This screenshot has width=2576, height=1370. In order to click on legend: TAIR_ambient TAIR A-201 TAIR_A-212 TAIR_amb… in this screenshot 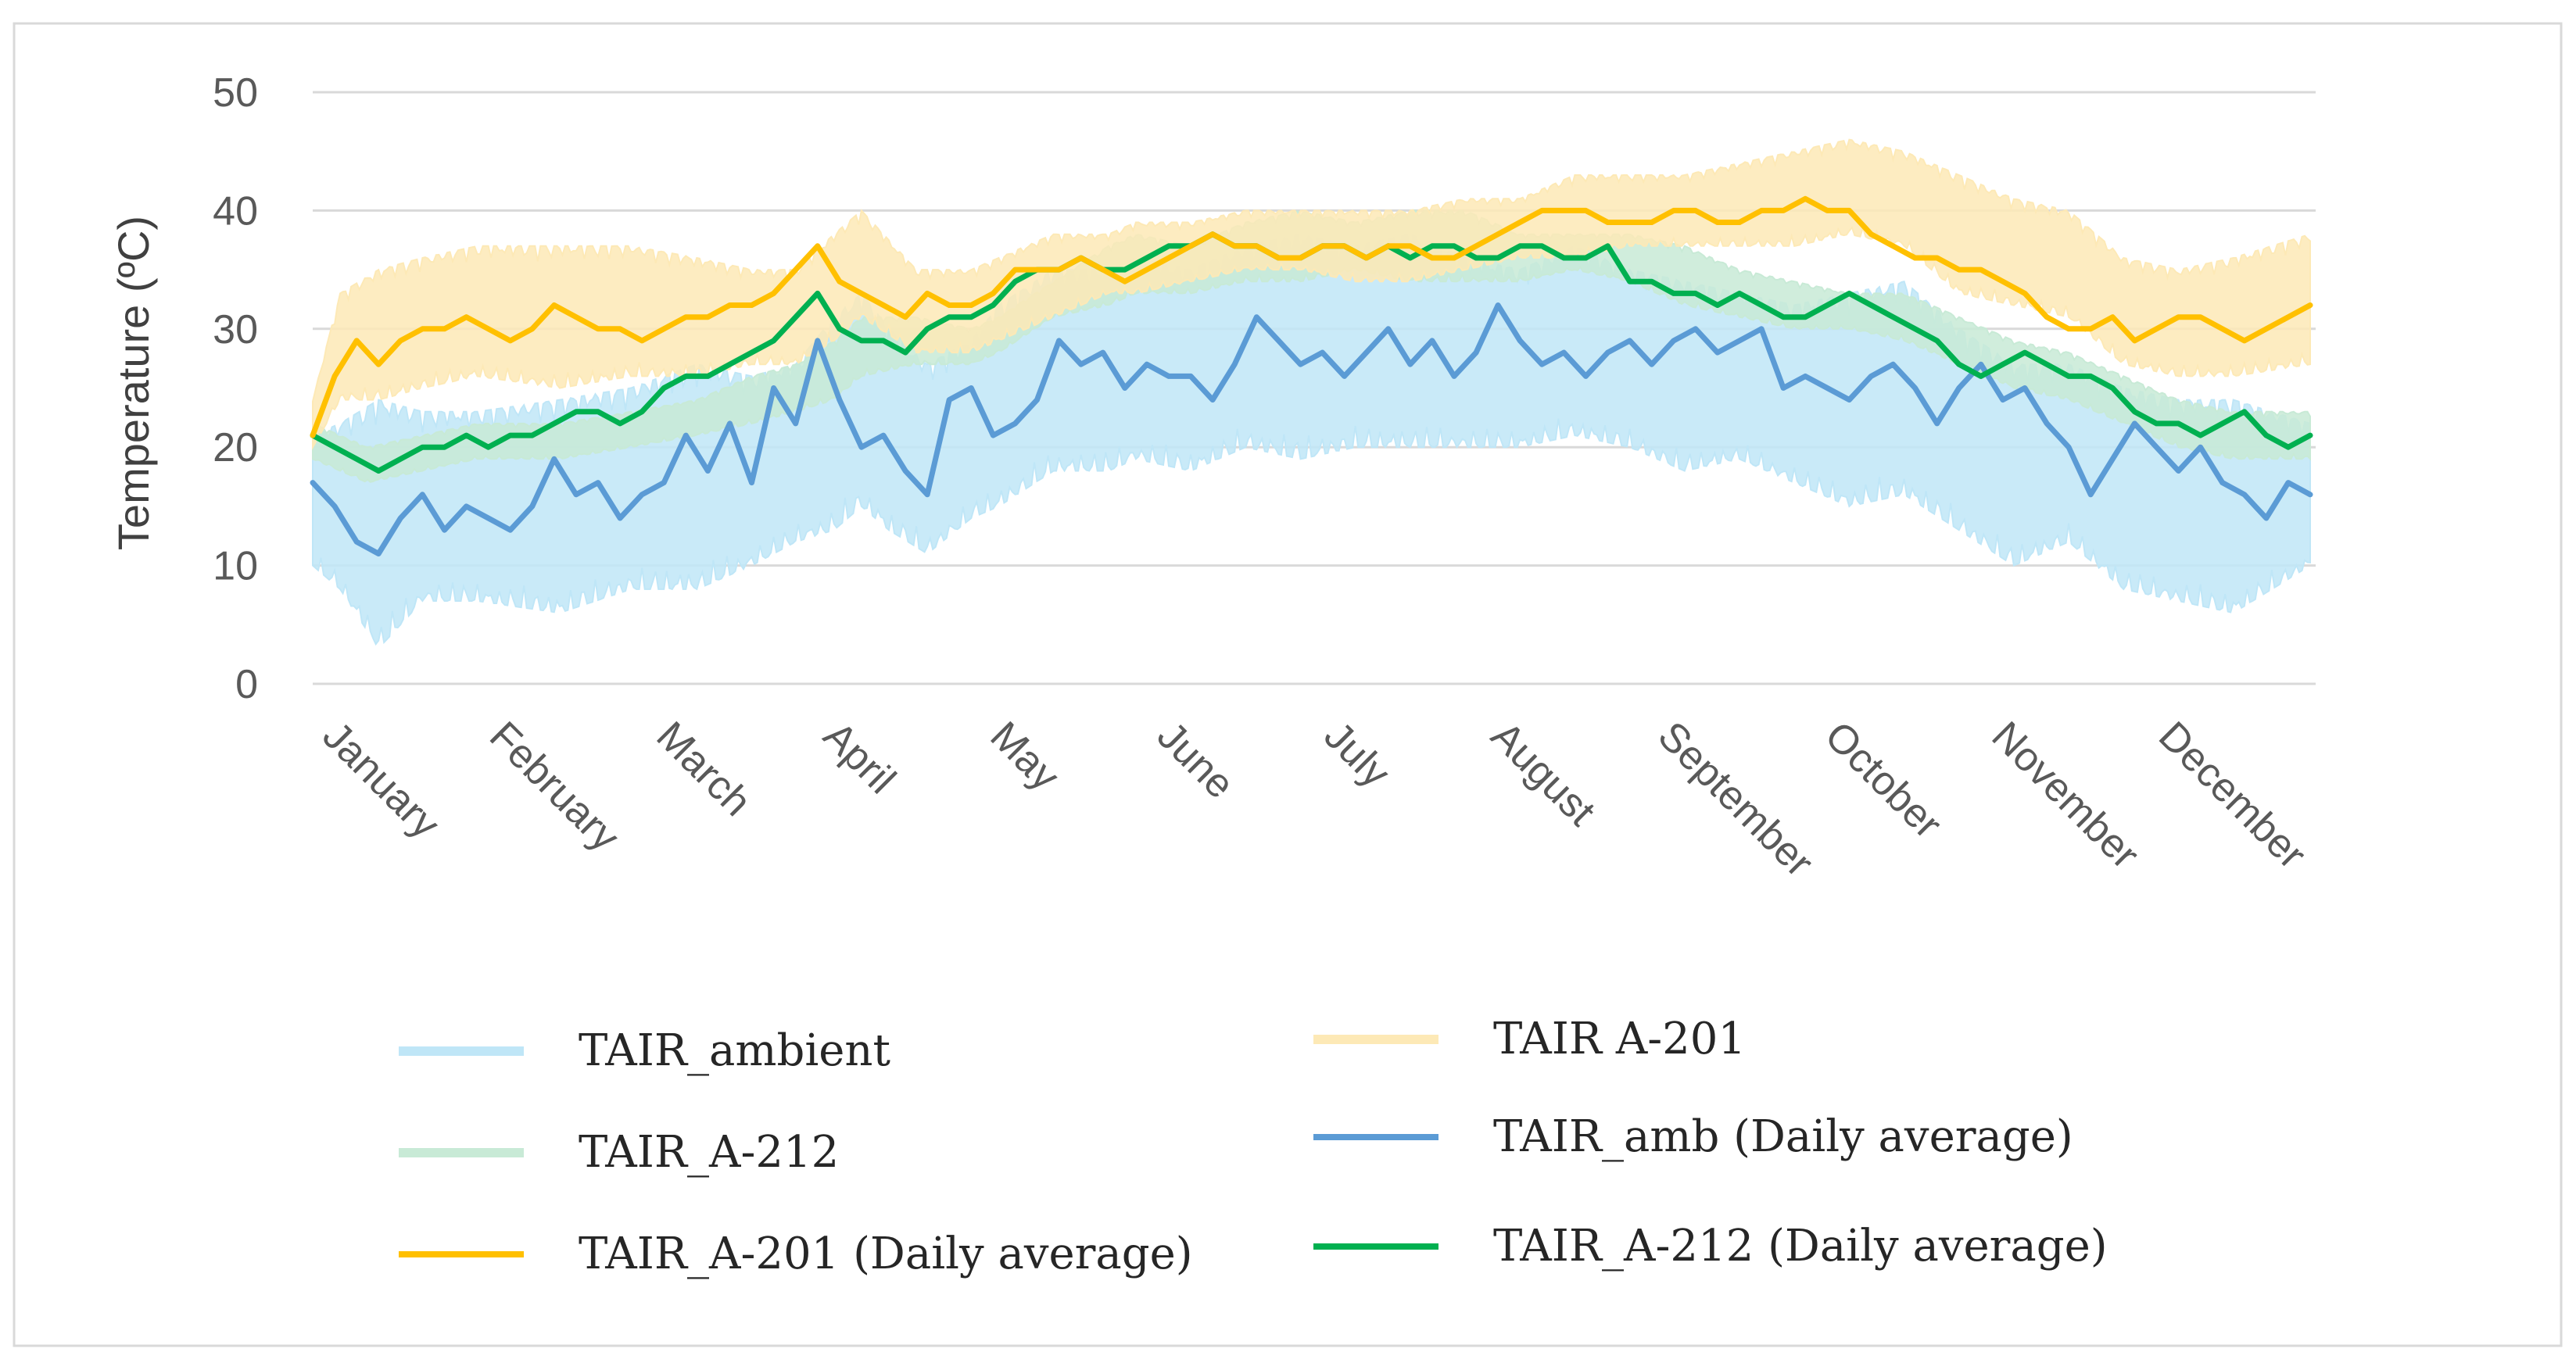, I will do `click(1253, 1146)`.